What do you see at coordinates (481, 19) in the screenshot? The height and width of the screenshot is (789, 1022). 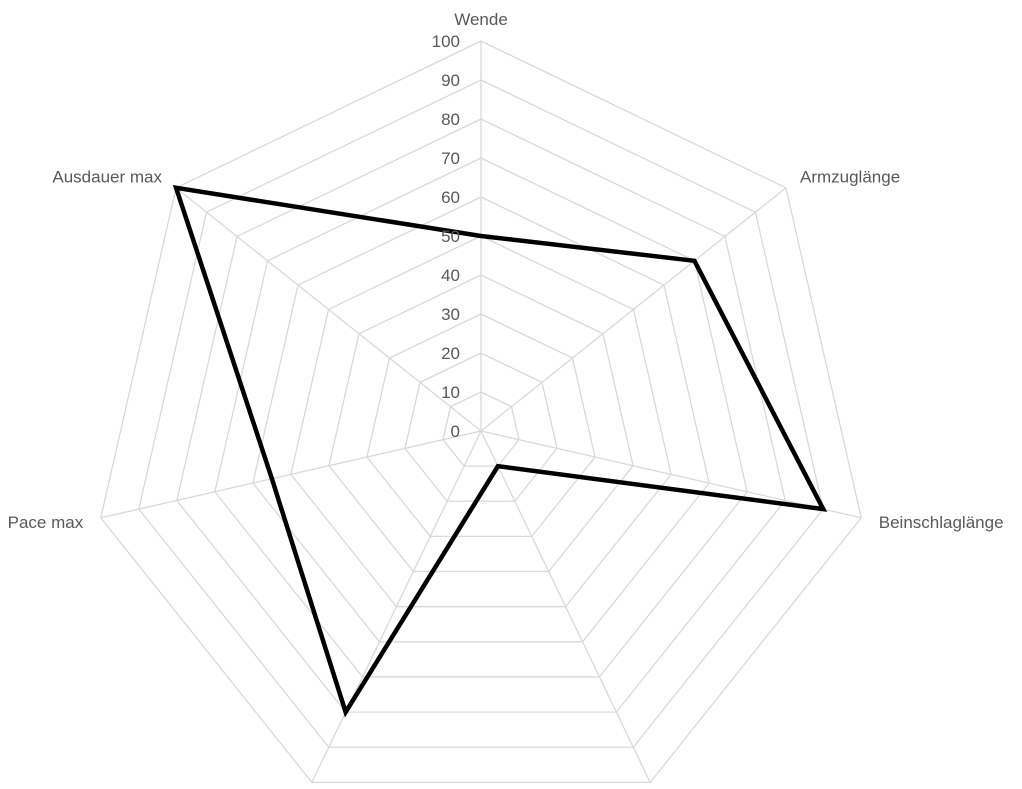 I see `category-label: Wende` at bounding box center [481, 19].